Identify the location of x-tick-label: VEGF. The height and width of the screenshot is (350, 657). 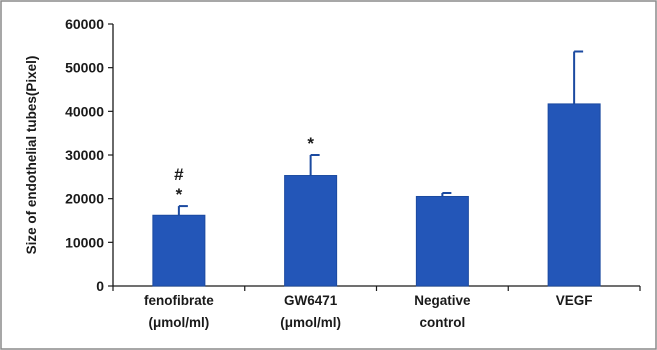
(574, 300).